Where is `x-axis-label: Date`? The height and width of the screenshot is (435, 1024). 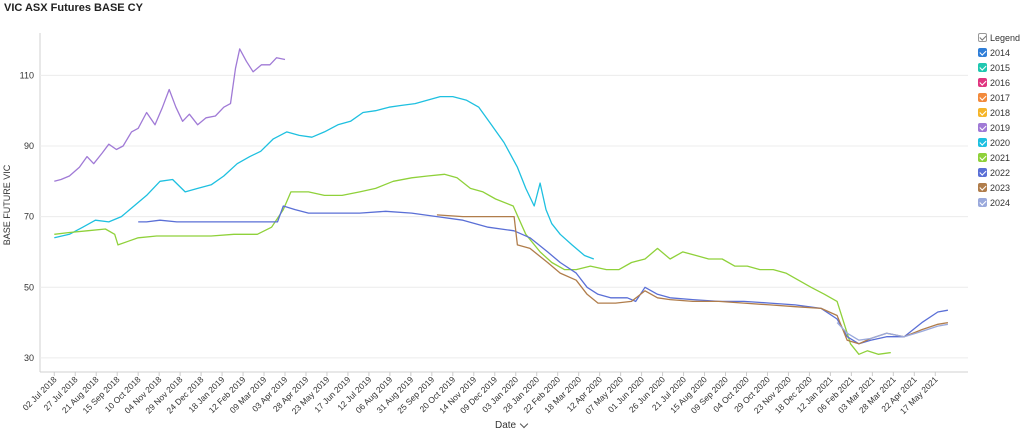 x-axis-label: Date is located at coordinates (506, 425).